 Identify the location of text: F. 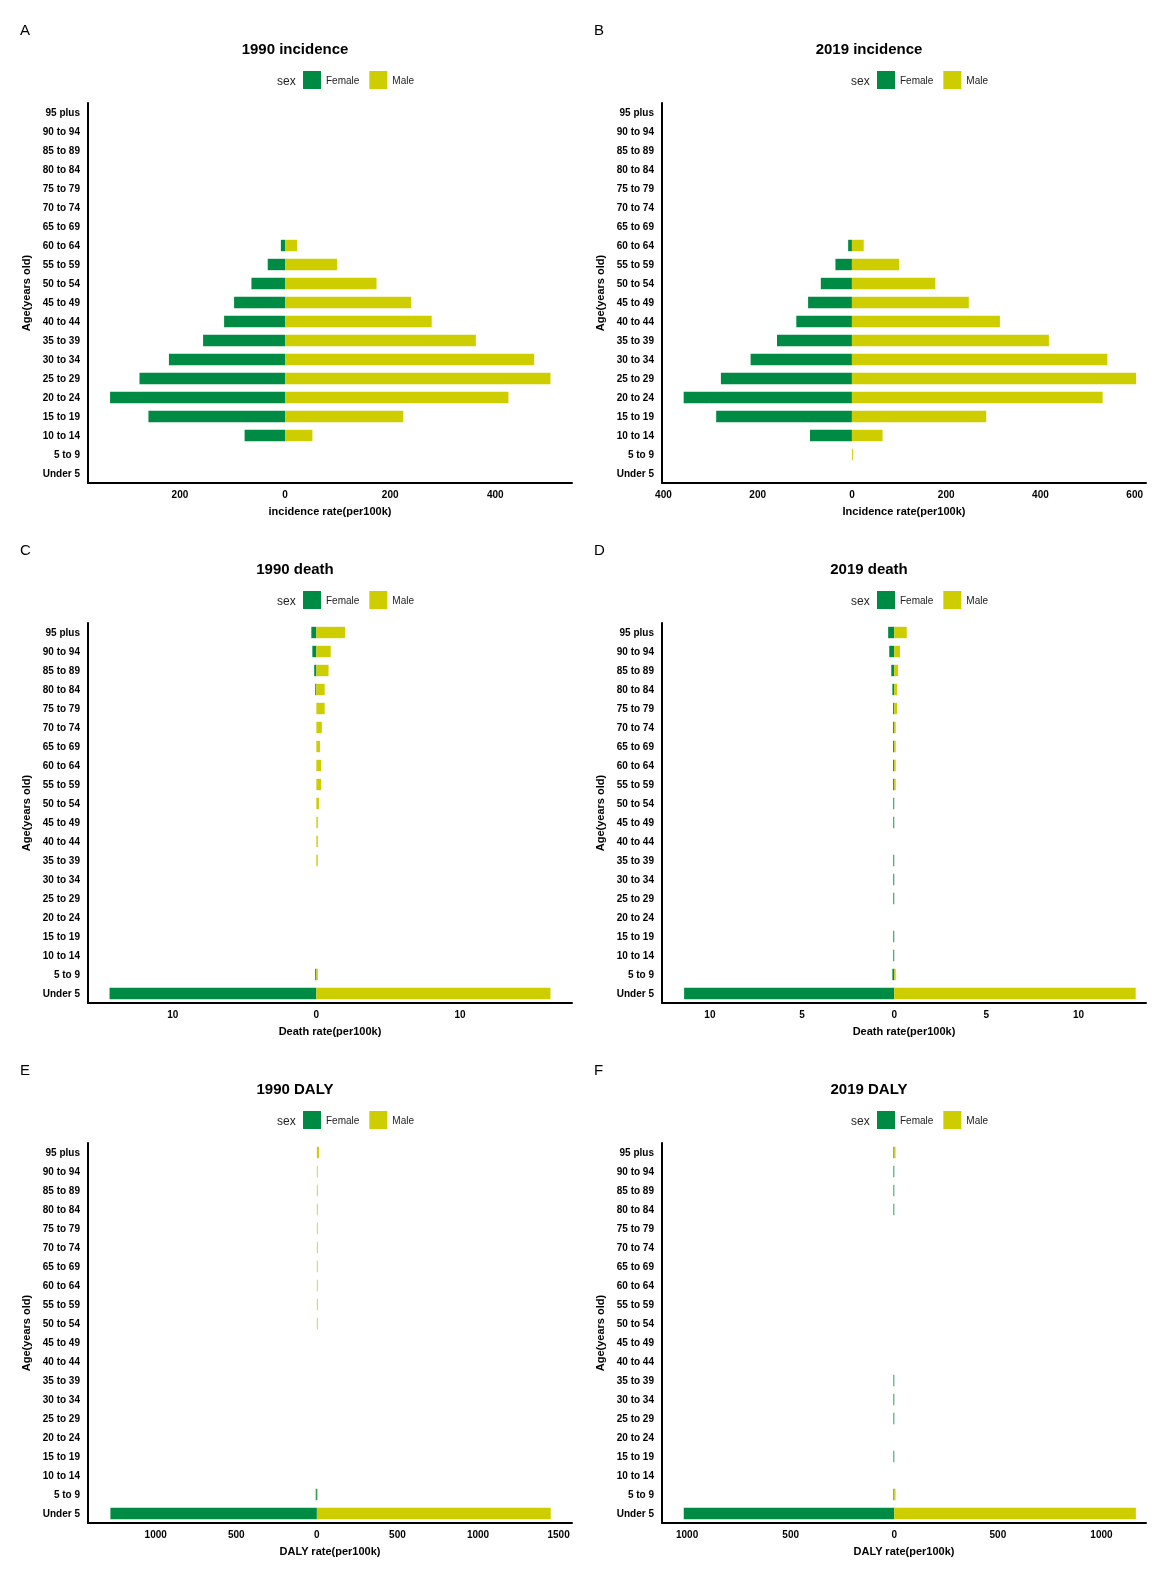
(599, 1069).